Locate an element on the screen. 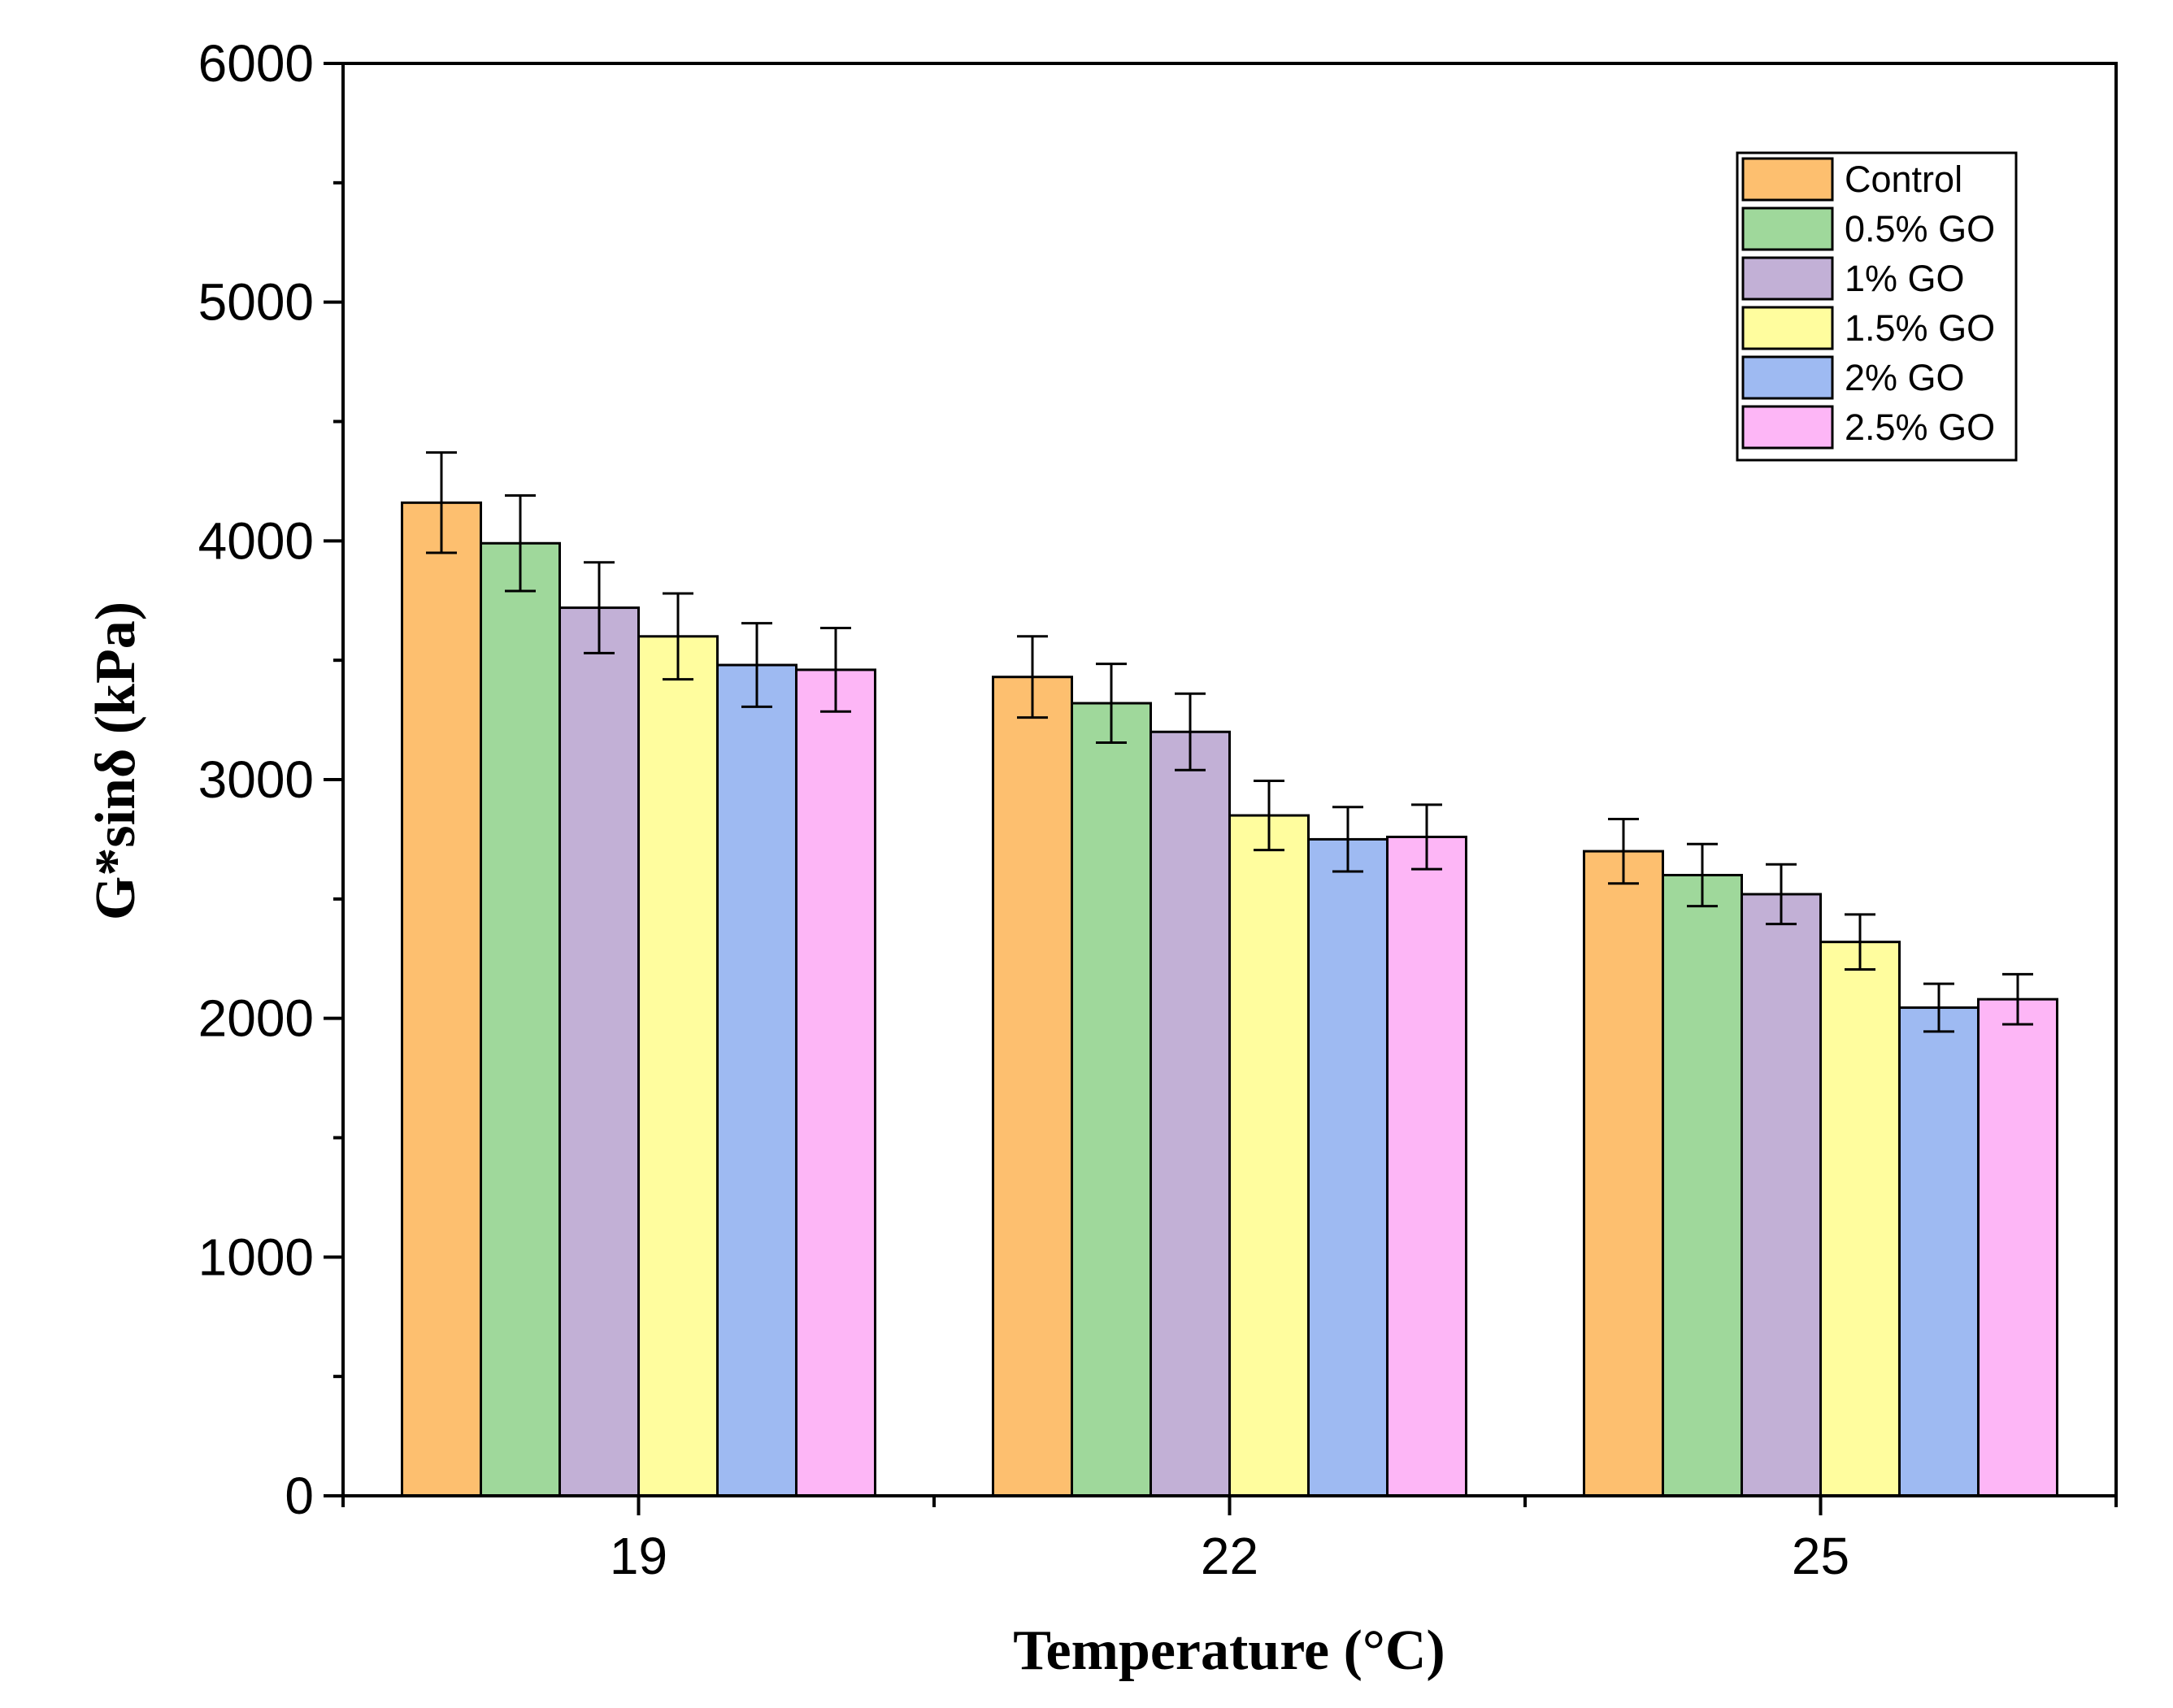 This screenshot has width=2173, height=1708. x-tick-label: 22 is located at coordinates (1229, 1556).